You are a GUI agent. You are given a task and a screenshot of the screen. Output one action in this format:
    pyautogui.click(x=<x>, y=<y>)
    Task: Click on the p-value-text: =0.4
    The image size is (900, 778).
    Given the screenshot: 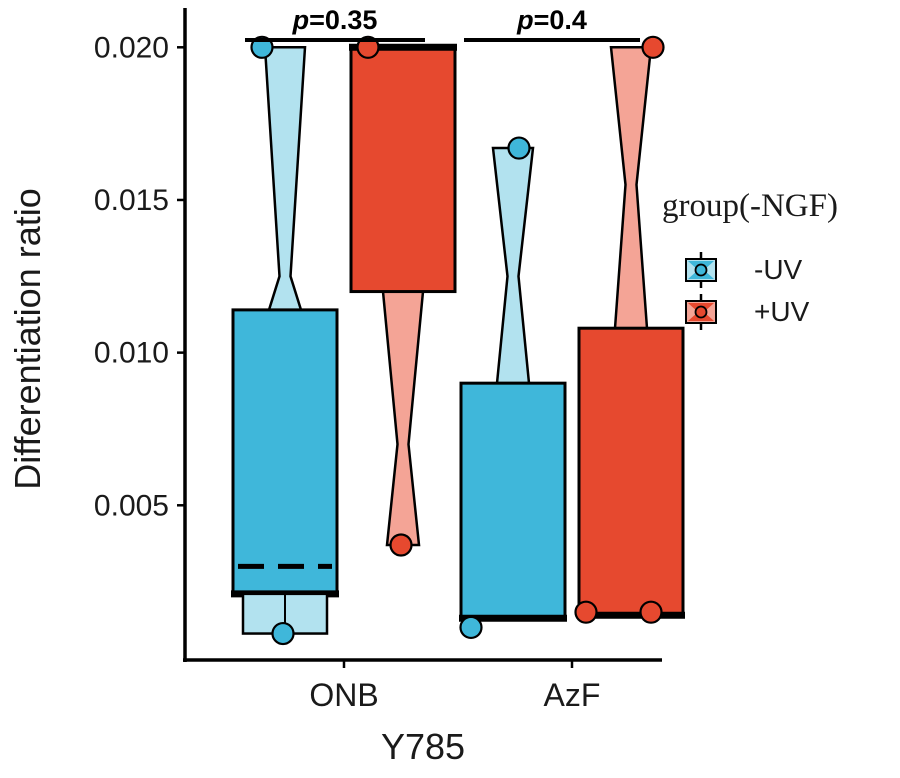 What is the action you would take?
    pyautogui.click(x=560, y=20)
    